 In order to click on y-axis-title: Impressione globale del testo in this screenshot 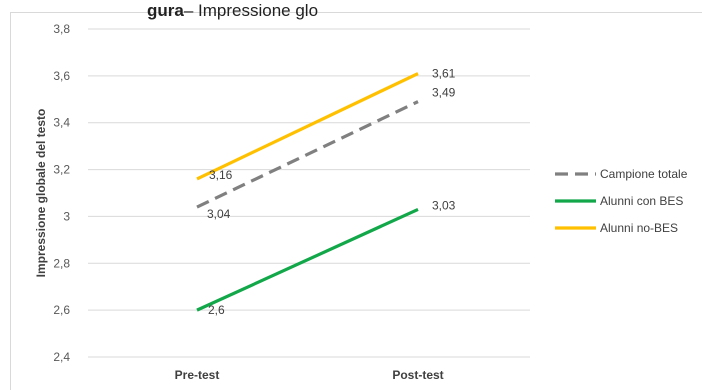, I will do `click(41, 193)`.